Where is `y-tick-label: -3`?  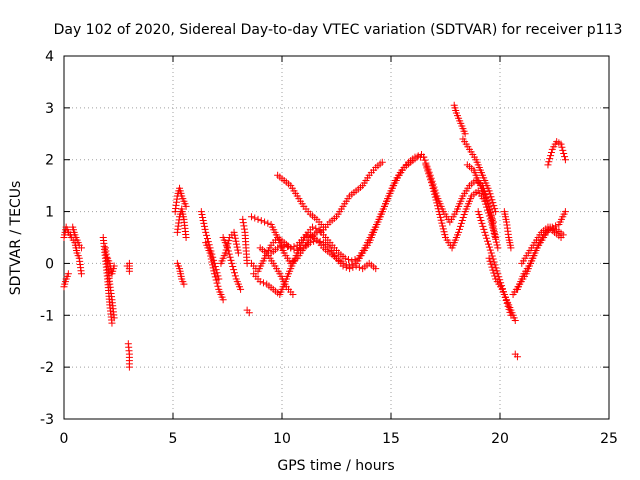
y-tick-label: -3 is located at coordinates (47, 420).